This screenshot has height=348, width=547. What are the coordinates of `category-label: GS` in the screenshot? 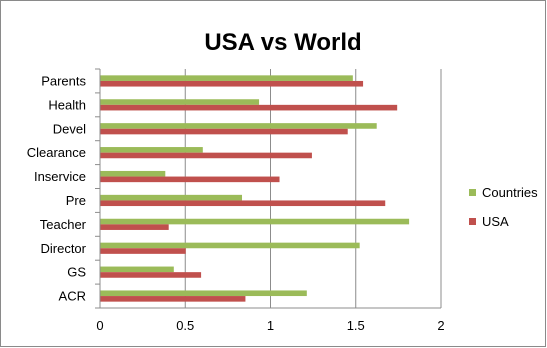 It's located at (76, 272).